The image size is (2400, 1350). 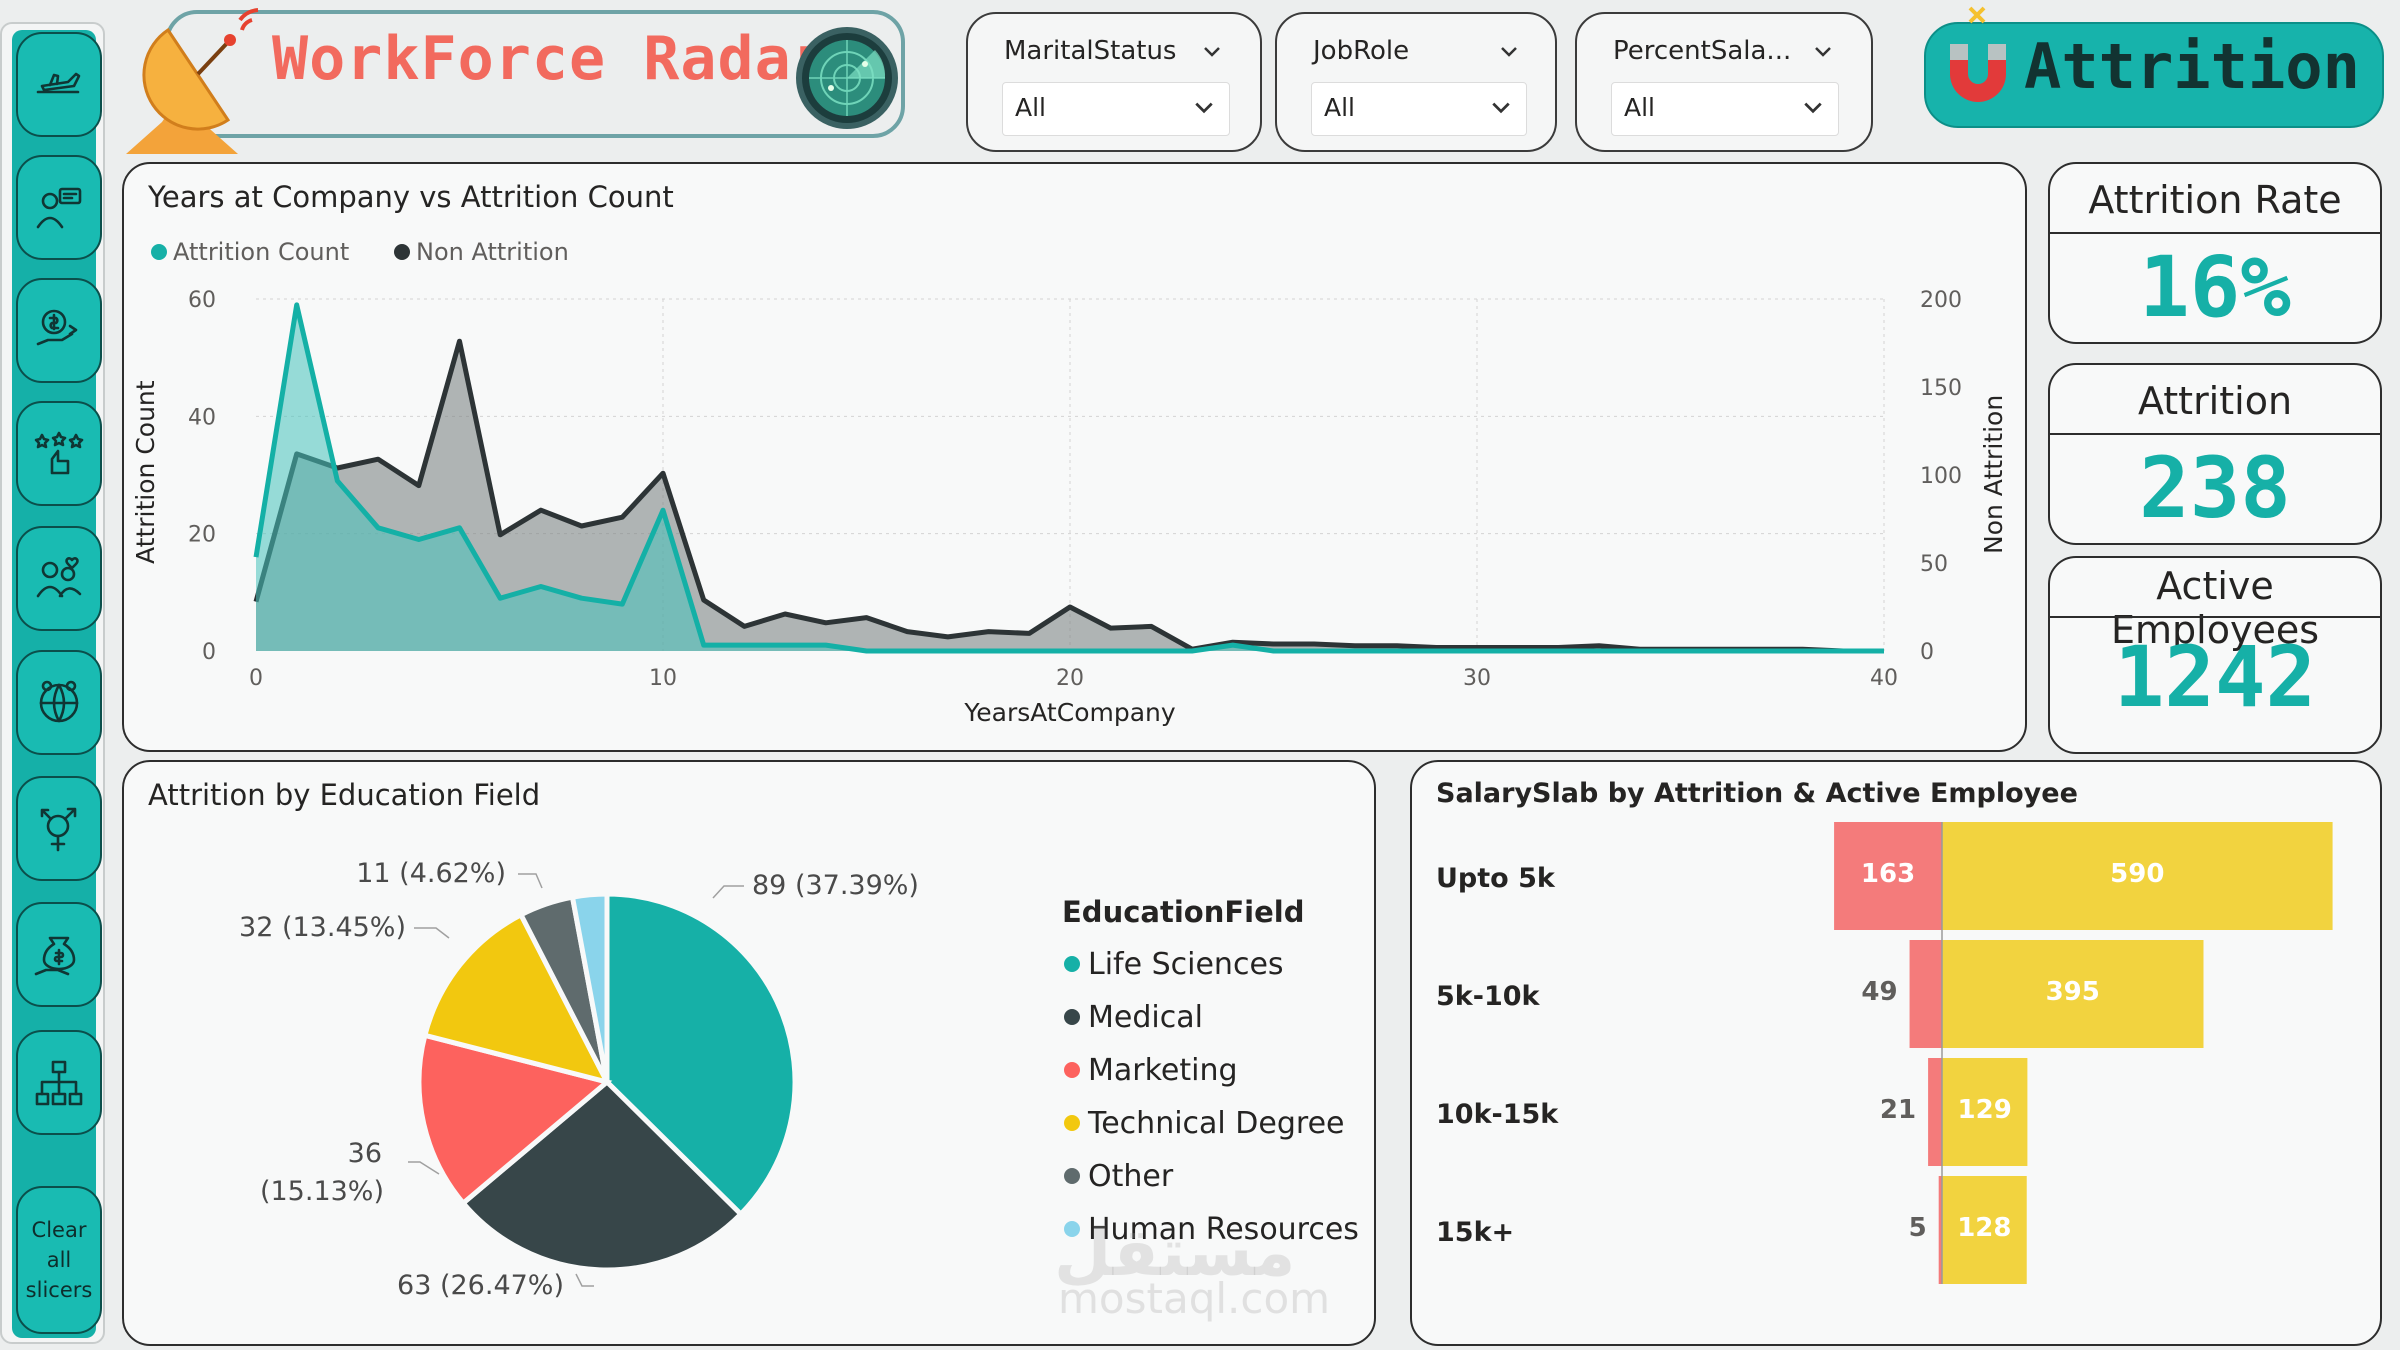 I want to click on legend-item: Marketing, so click(x=1163, y=1070).